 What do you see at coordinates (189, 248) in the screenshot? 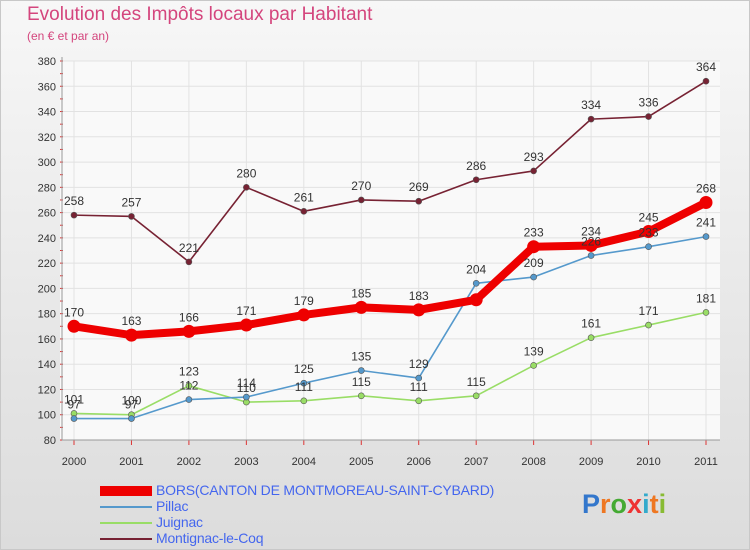
I see `data-label: 221` at bounding box center [189, 248].